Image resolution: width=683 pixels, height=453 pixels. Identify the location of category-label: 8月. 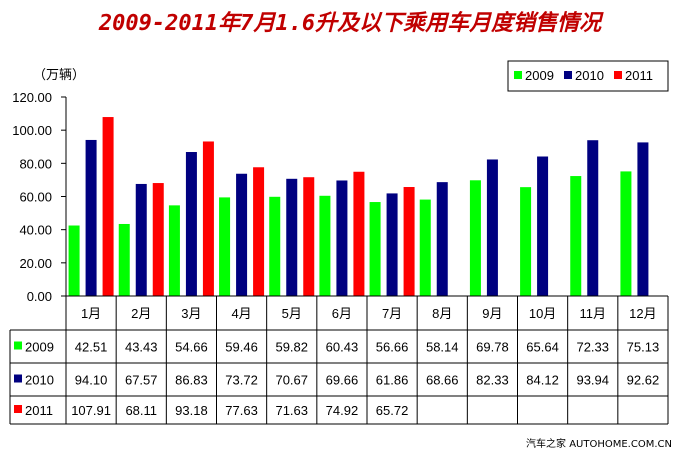
(442, 313).